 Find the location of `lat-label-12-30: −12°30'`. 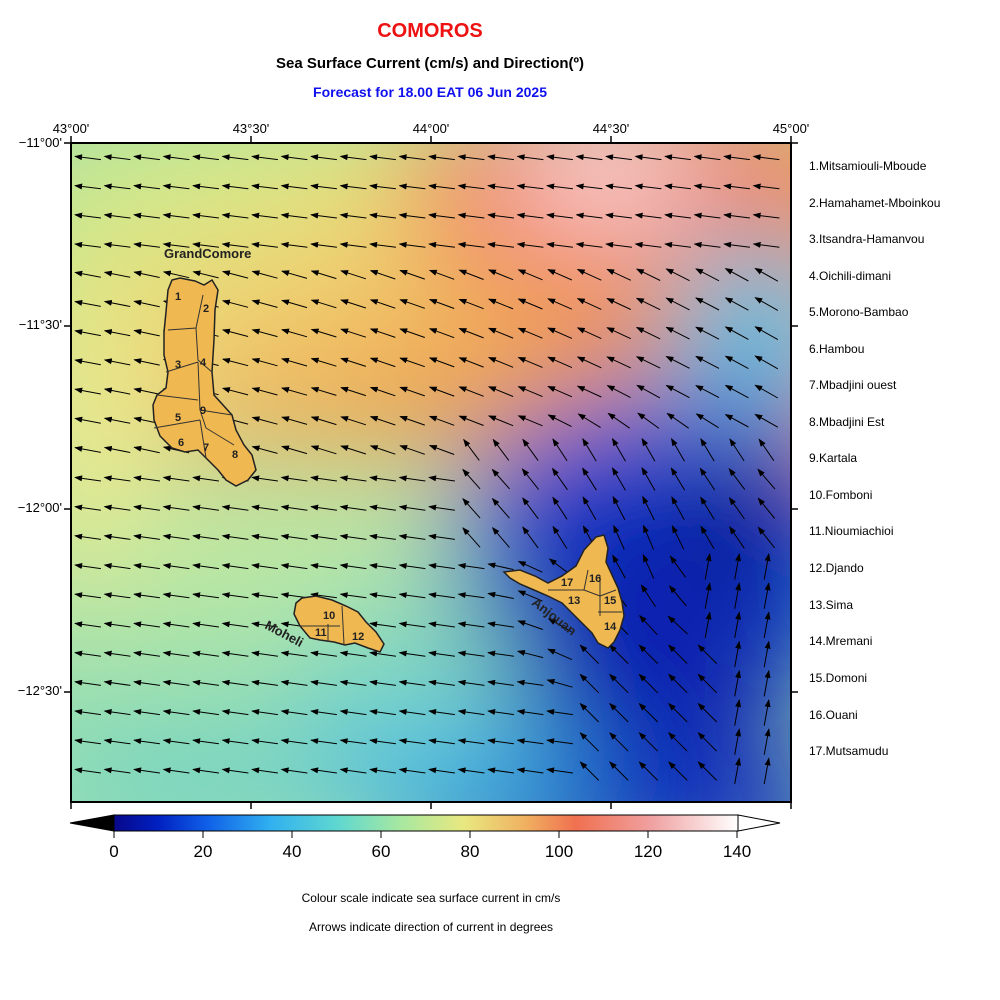

lat-label-12-30: −12°30' is located at coordinates (39, 690).